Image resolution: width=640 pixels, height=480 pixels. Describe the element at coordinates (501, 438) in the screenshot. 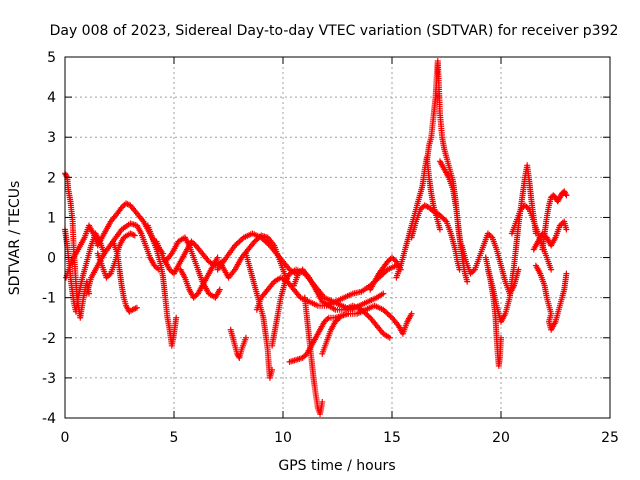

I see `x-tick-label: 20` at that location.